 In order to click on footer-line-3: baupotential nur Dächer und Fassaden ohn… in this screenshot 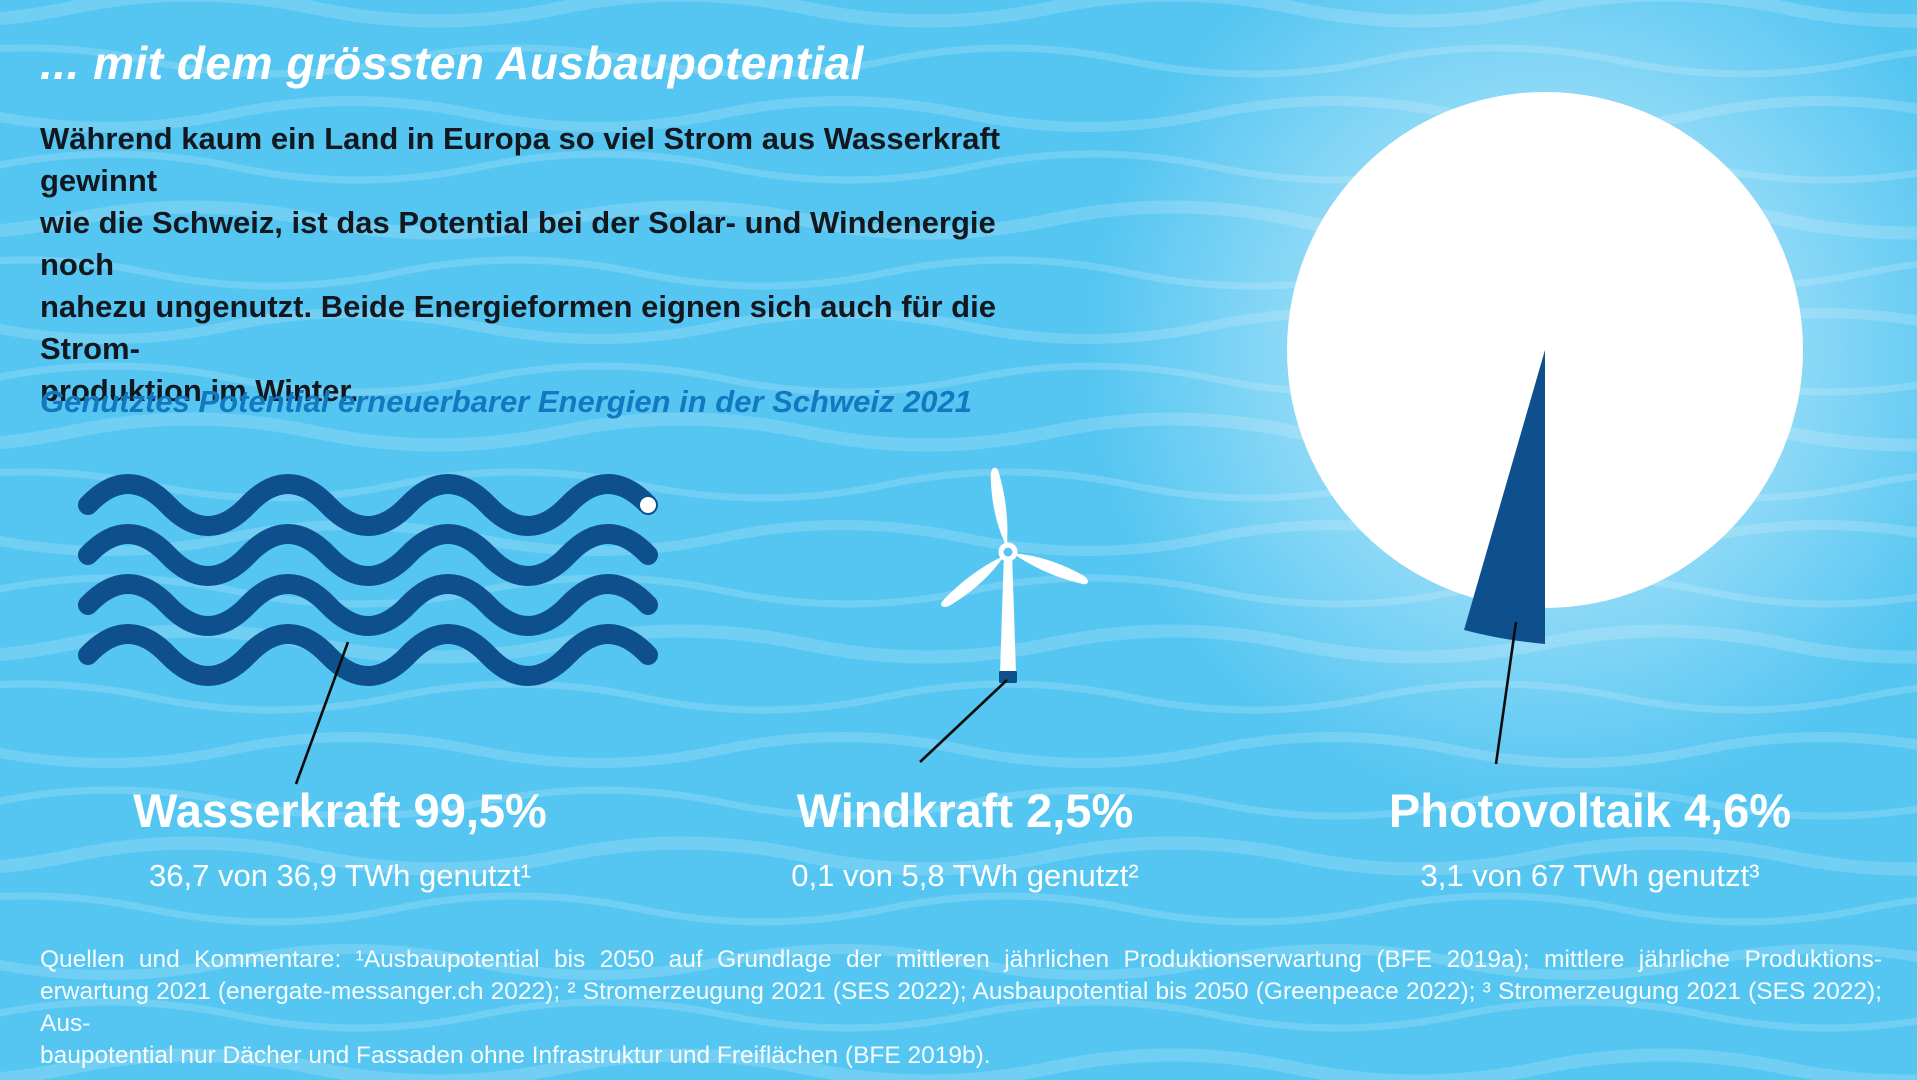, I will do `click(515, 1055)`.